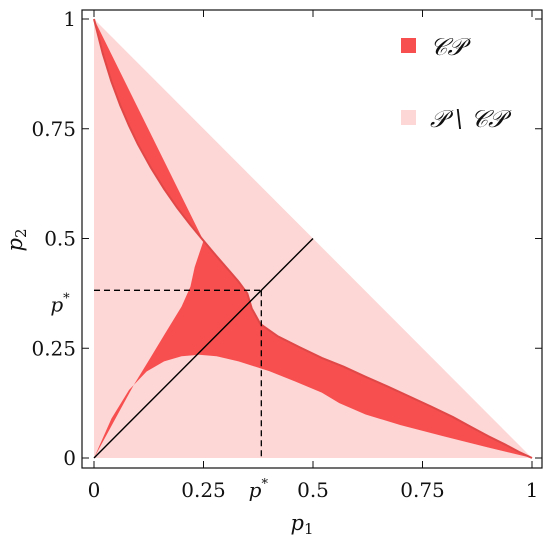  What do you see at coordinates (16, 240) in the screenshot?
I see `y-axis-label: p2` at bounding box center [16, 240].